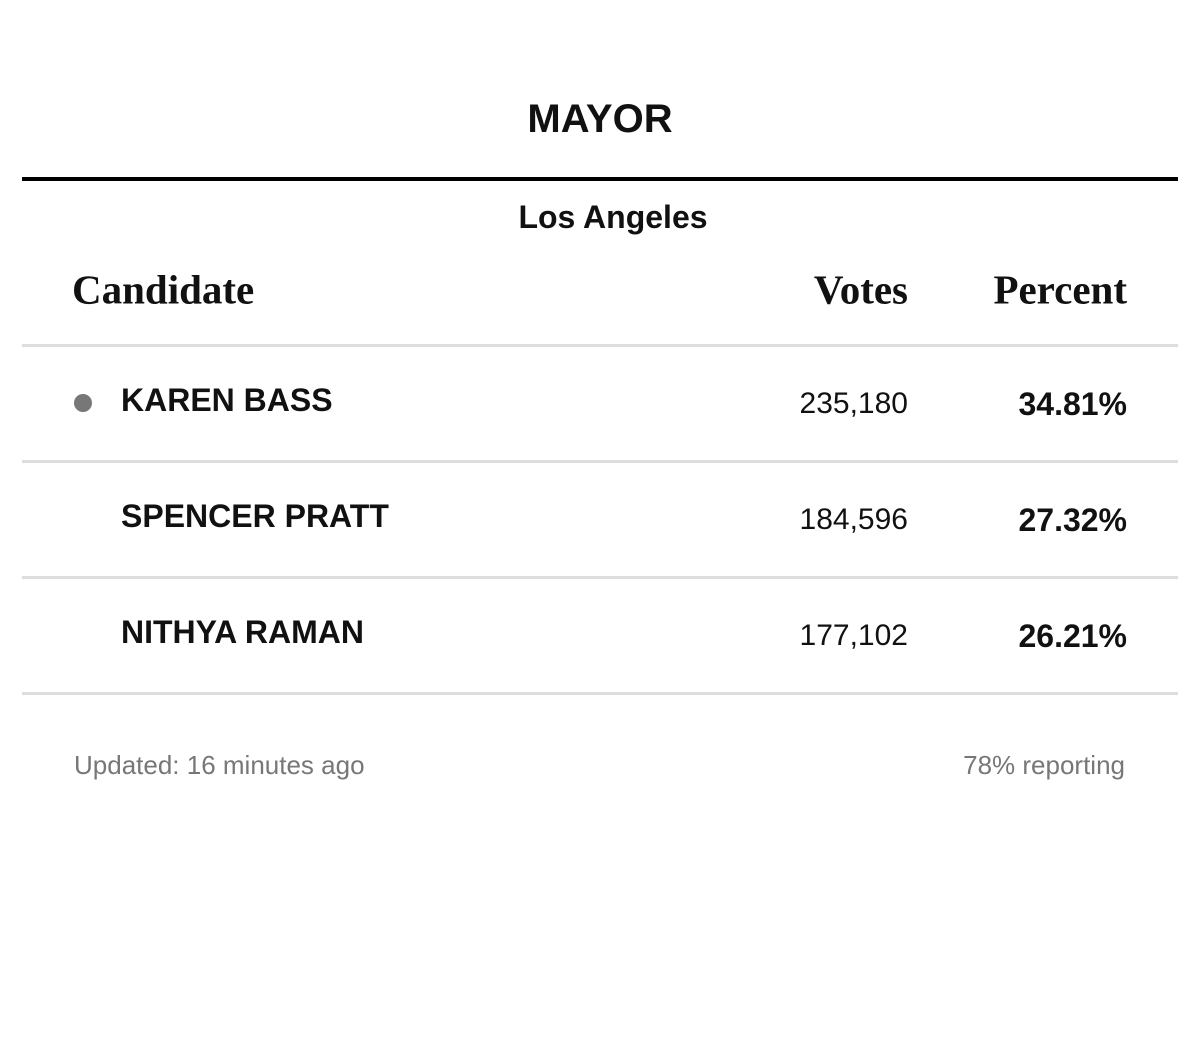 The width and height of the screenshot is (1200, 1056). Describe the element at coordinates (1072, 520) in the screenshot. I see `percent: 27.32%` at that location.